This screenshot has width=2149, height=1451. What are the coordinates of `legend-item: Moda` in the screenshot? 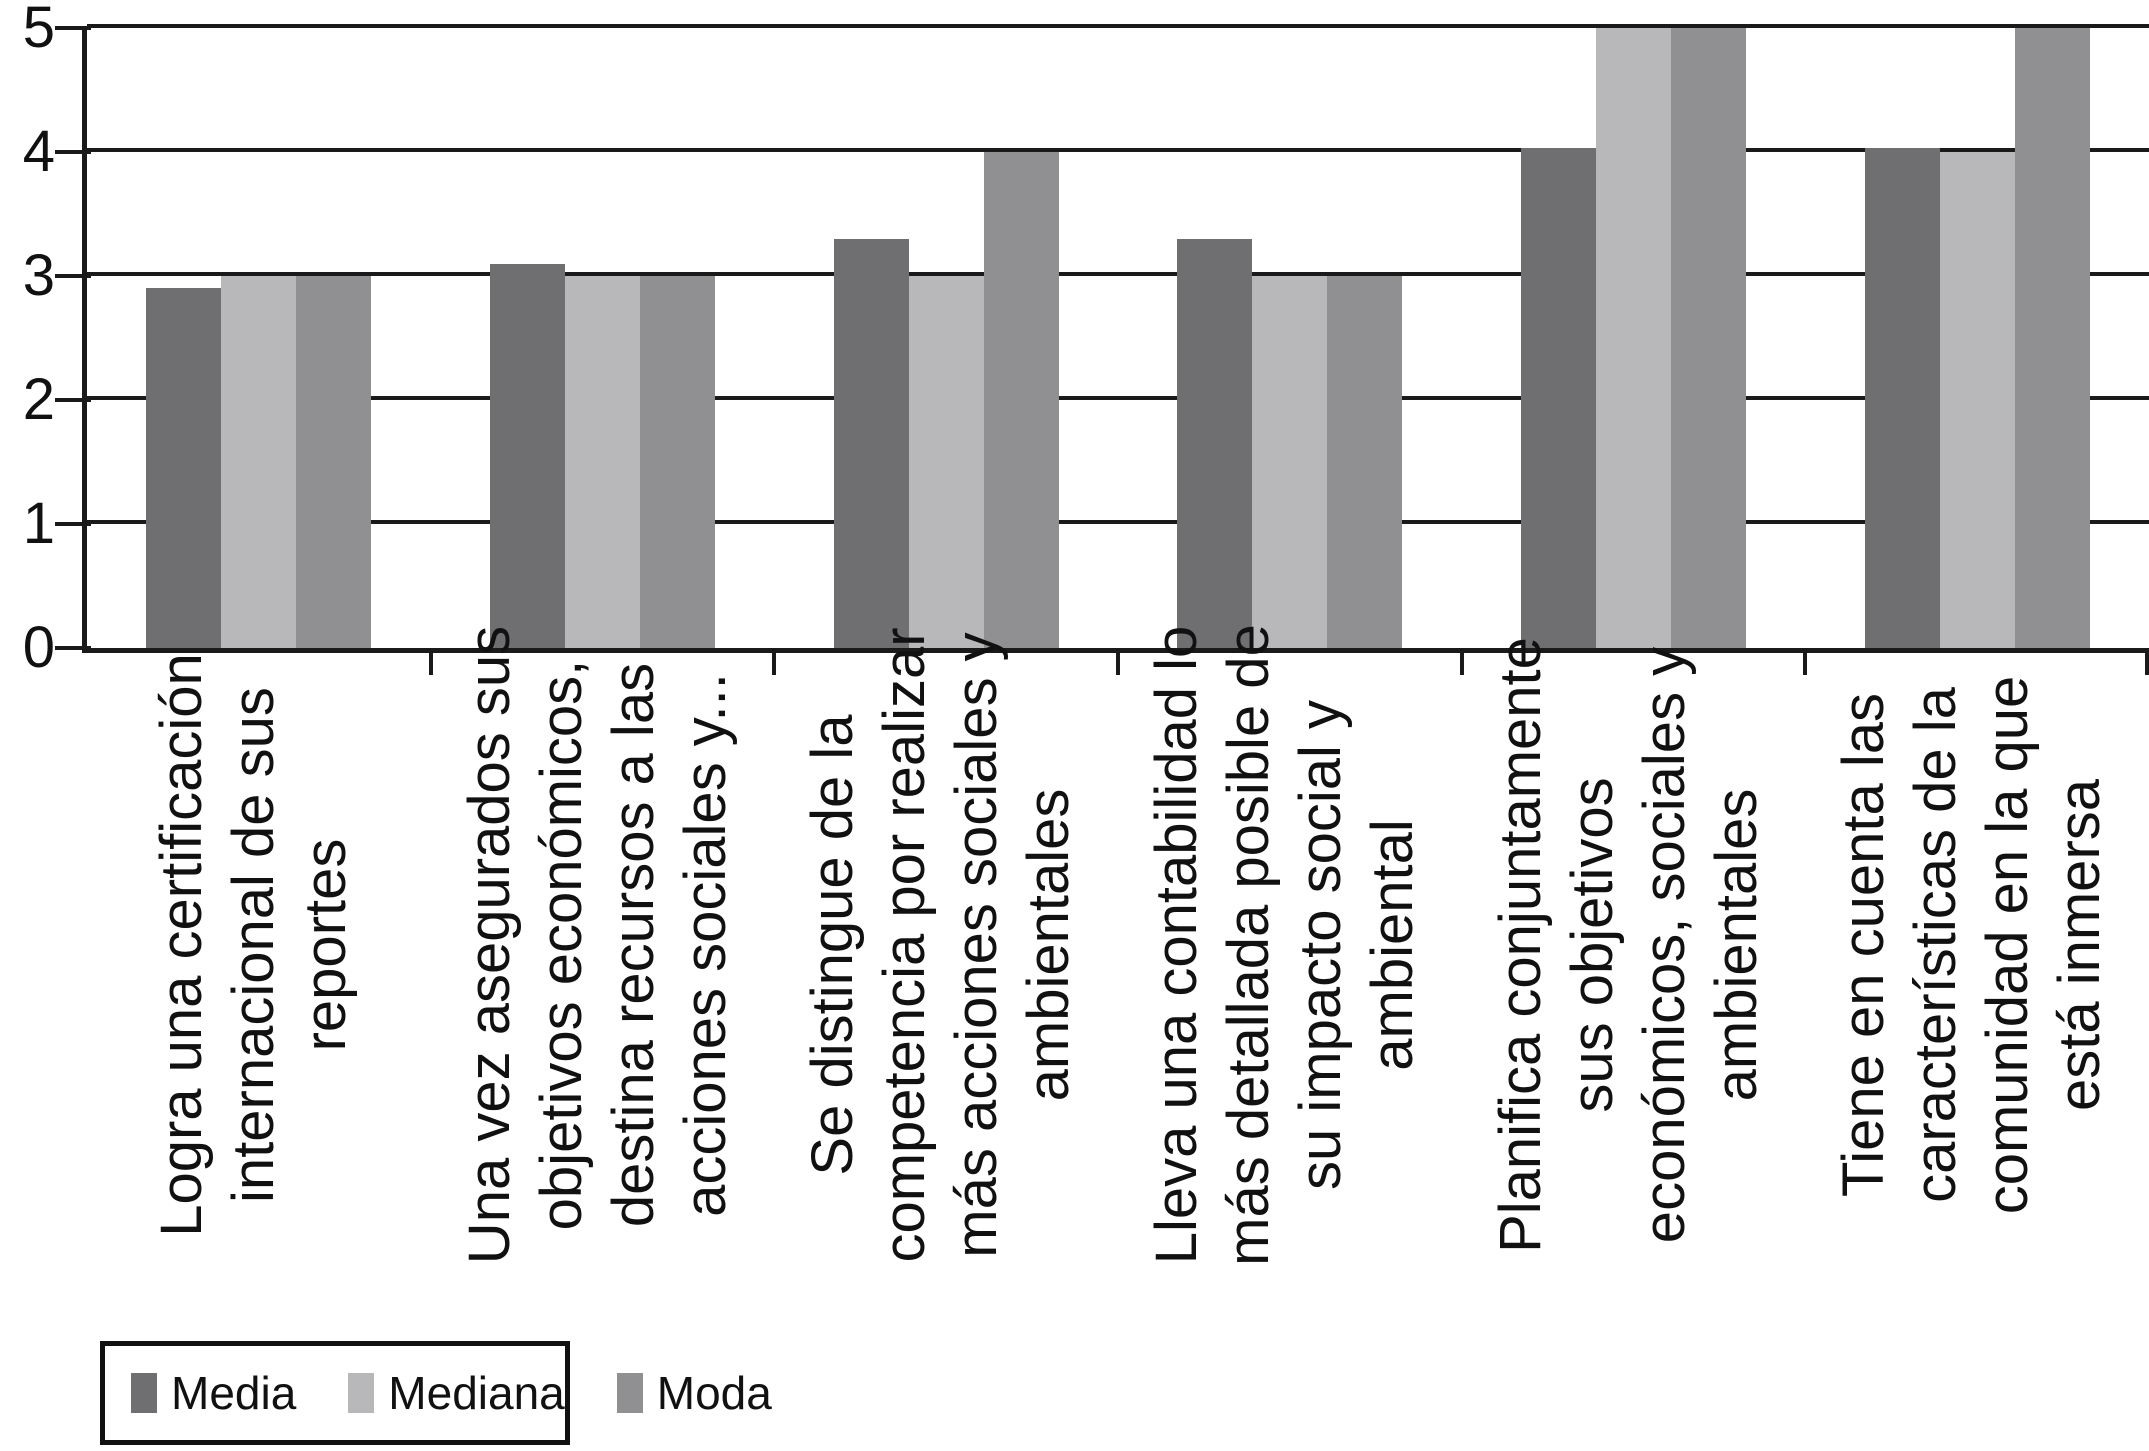 It's located at (694, 1393).